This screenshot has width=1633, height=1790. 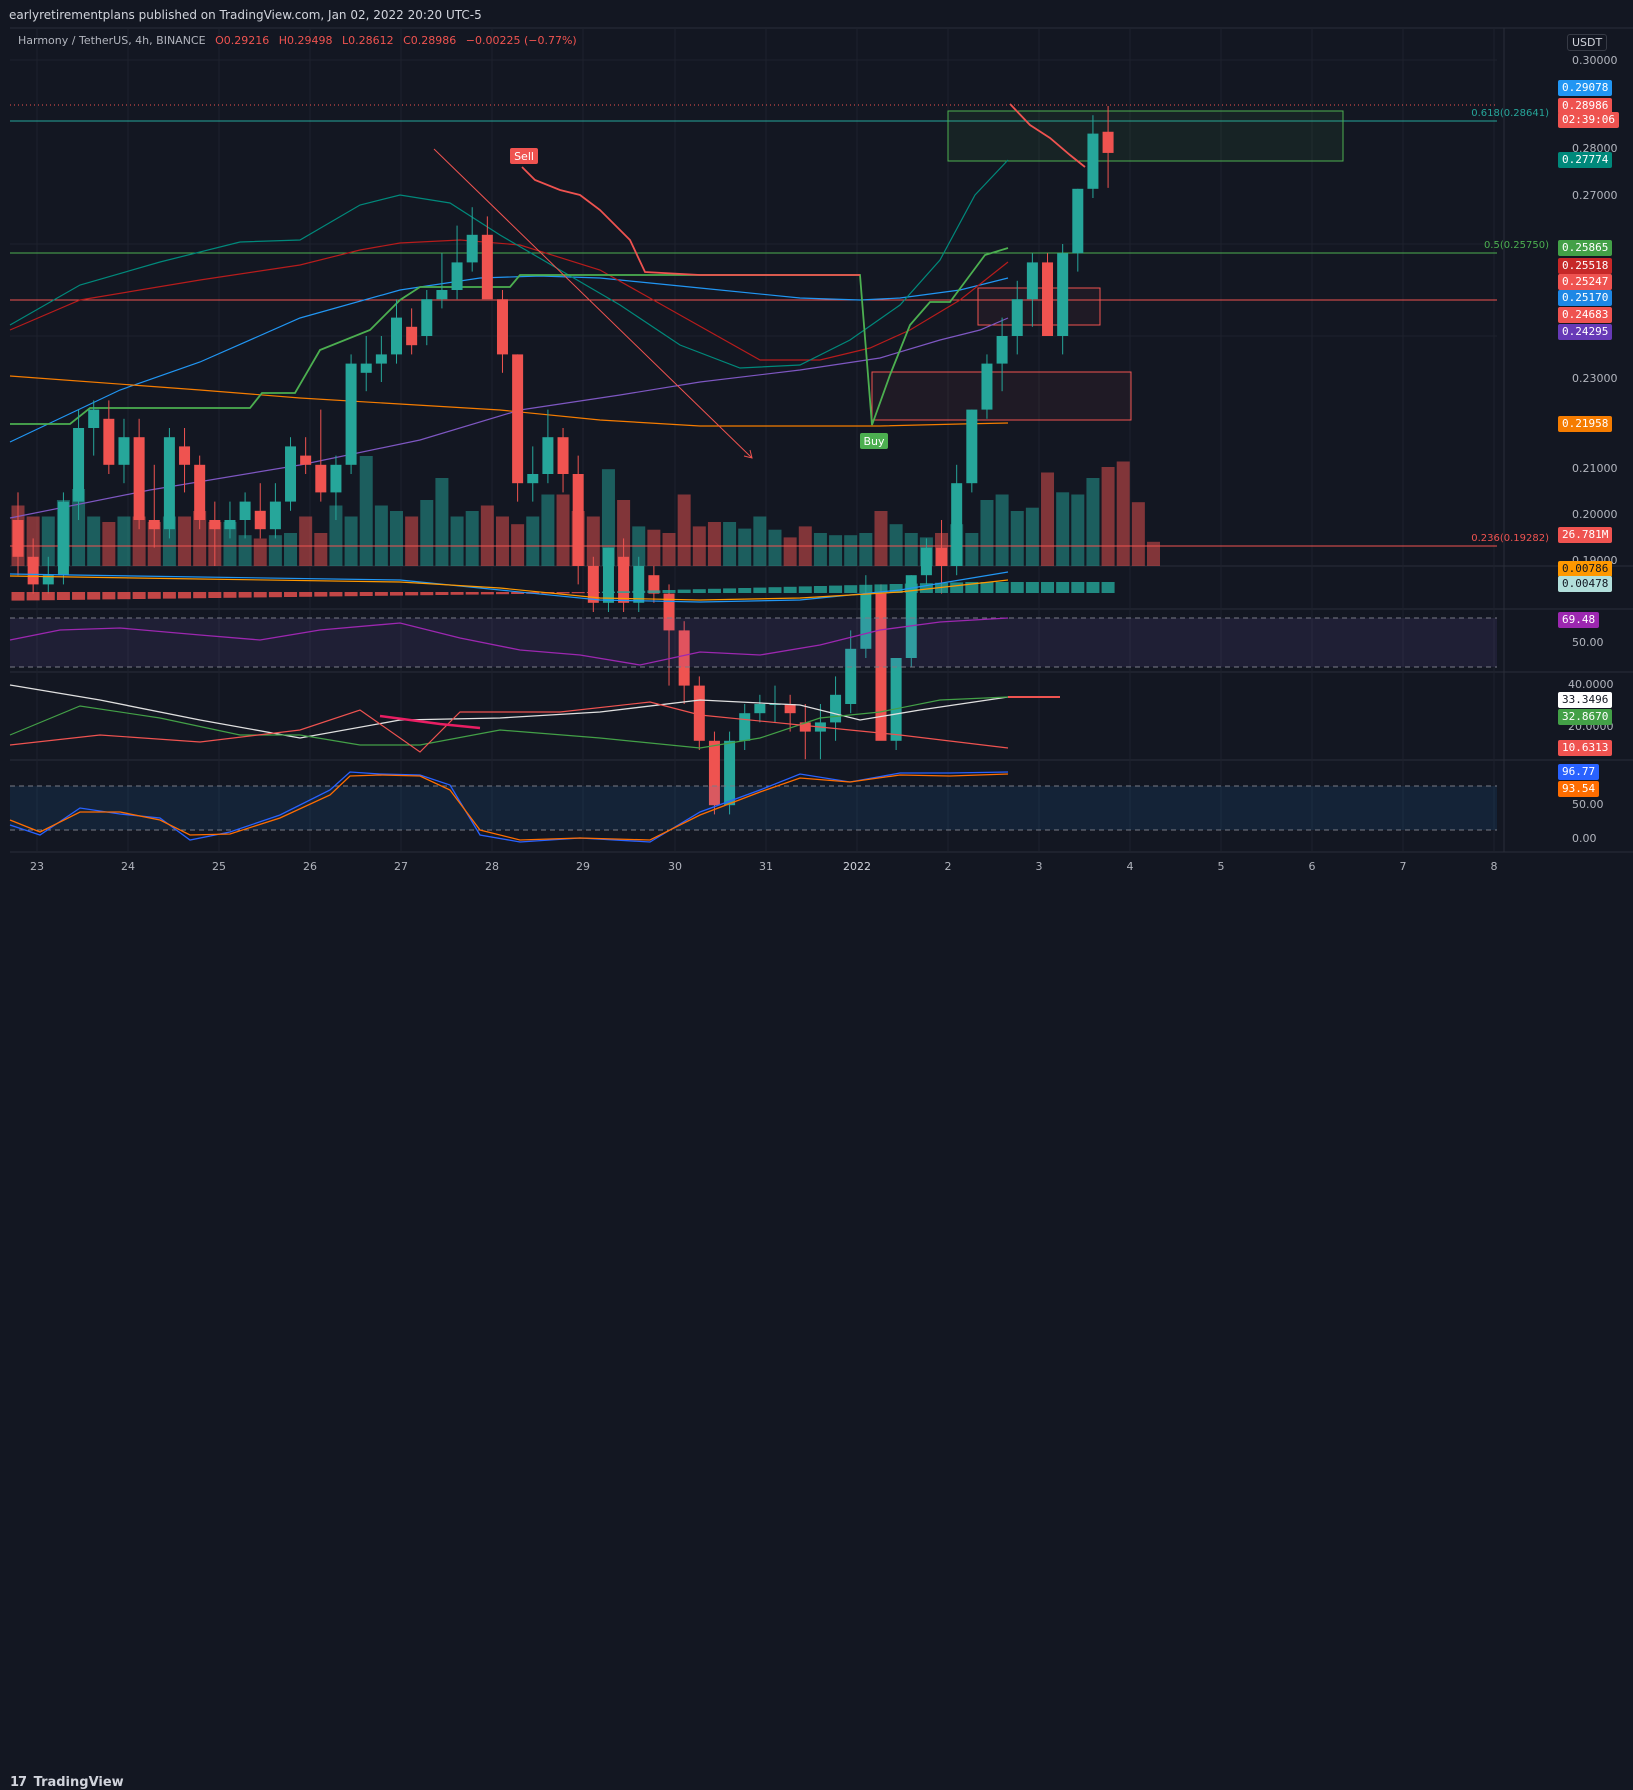 I want to click on price-badge: 0.27774, so click(x=1585, y=160).